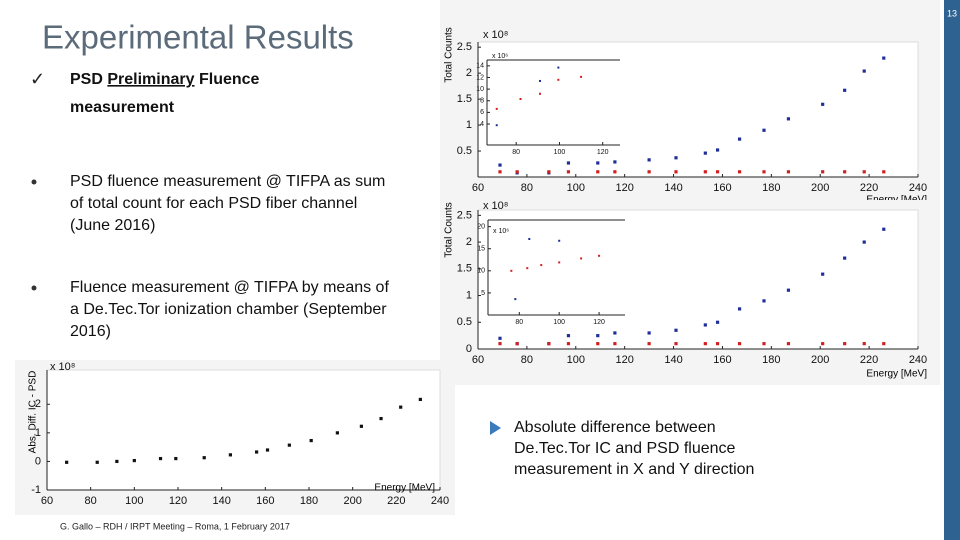 This screenshot has width=960, height=540. What do you see at coordinates (464, 322) in the screenshot?
I see `y-tick-label: 0.5` at bounding box center [464, 322].